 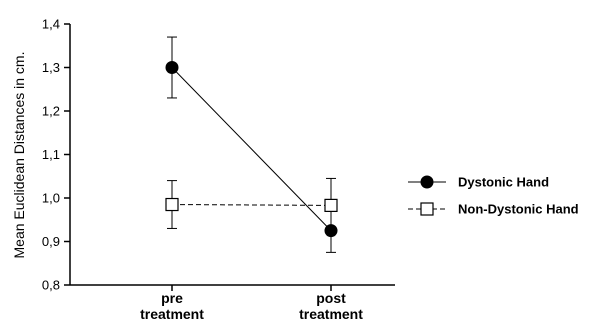 I want to click on x-tick-label: post, so click(x=331, y=298).